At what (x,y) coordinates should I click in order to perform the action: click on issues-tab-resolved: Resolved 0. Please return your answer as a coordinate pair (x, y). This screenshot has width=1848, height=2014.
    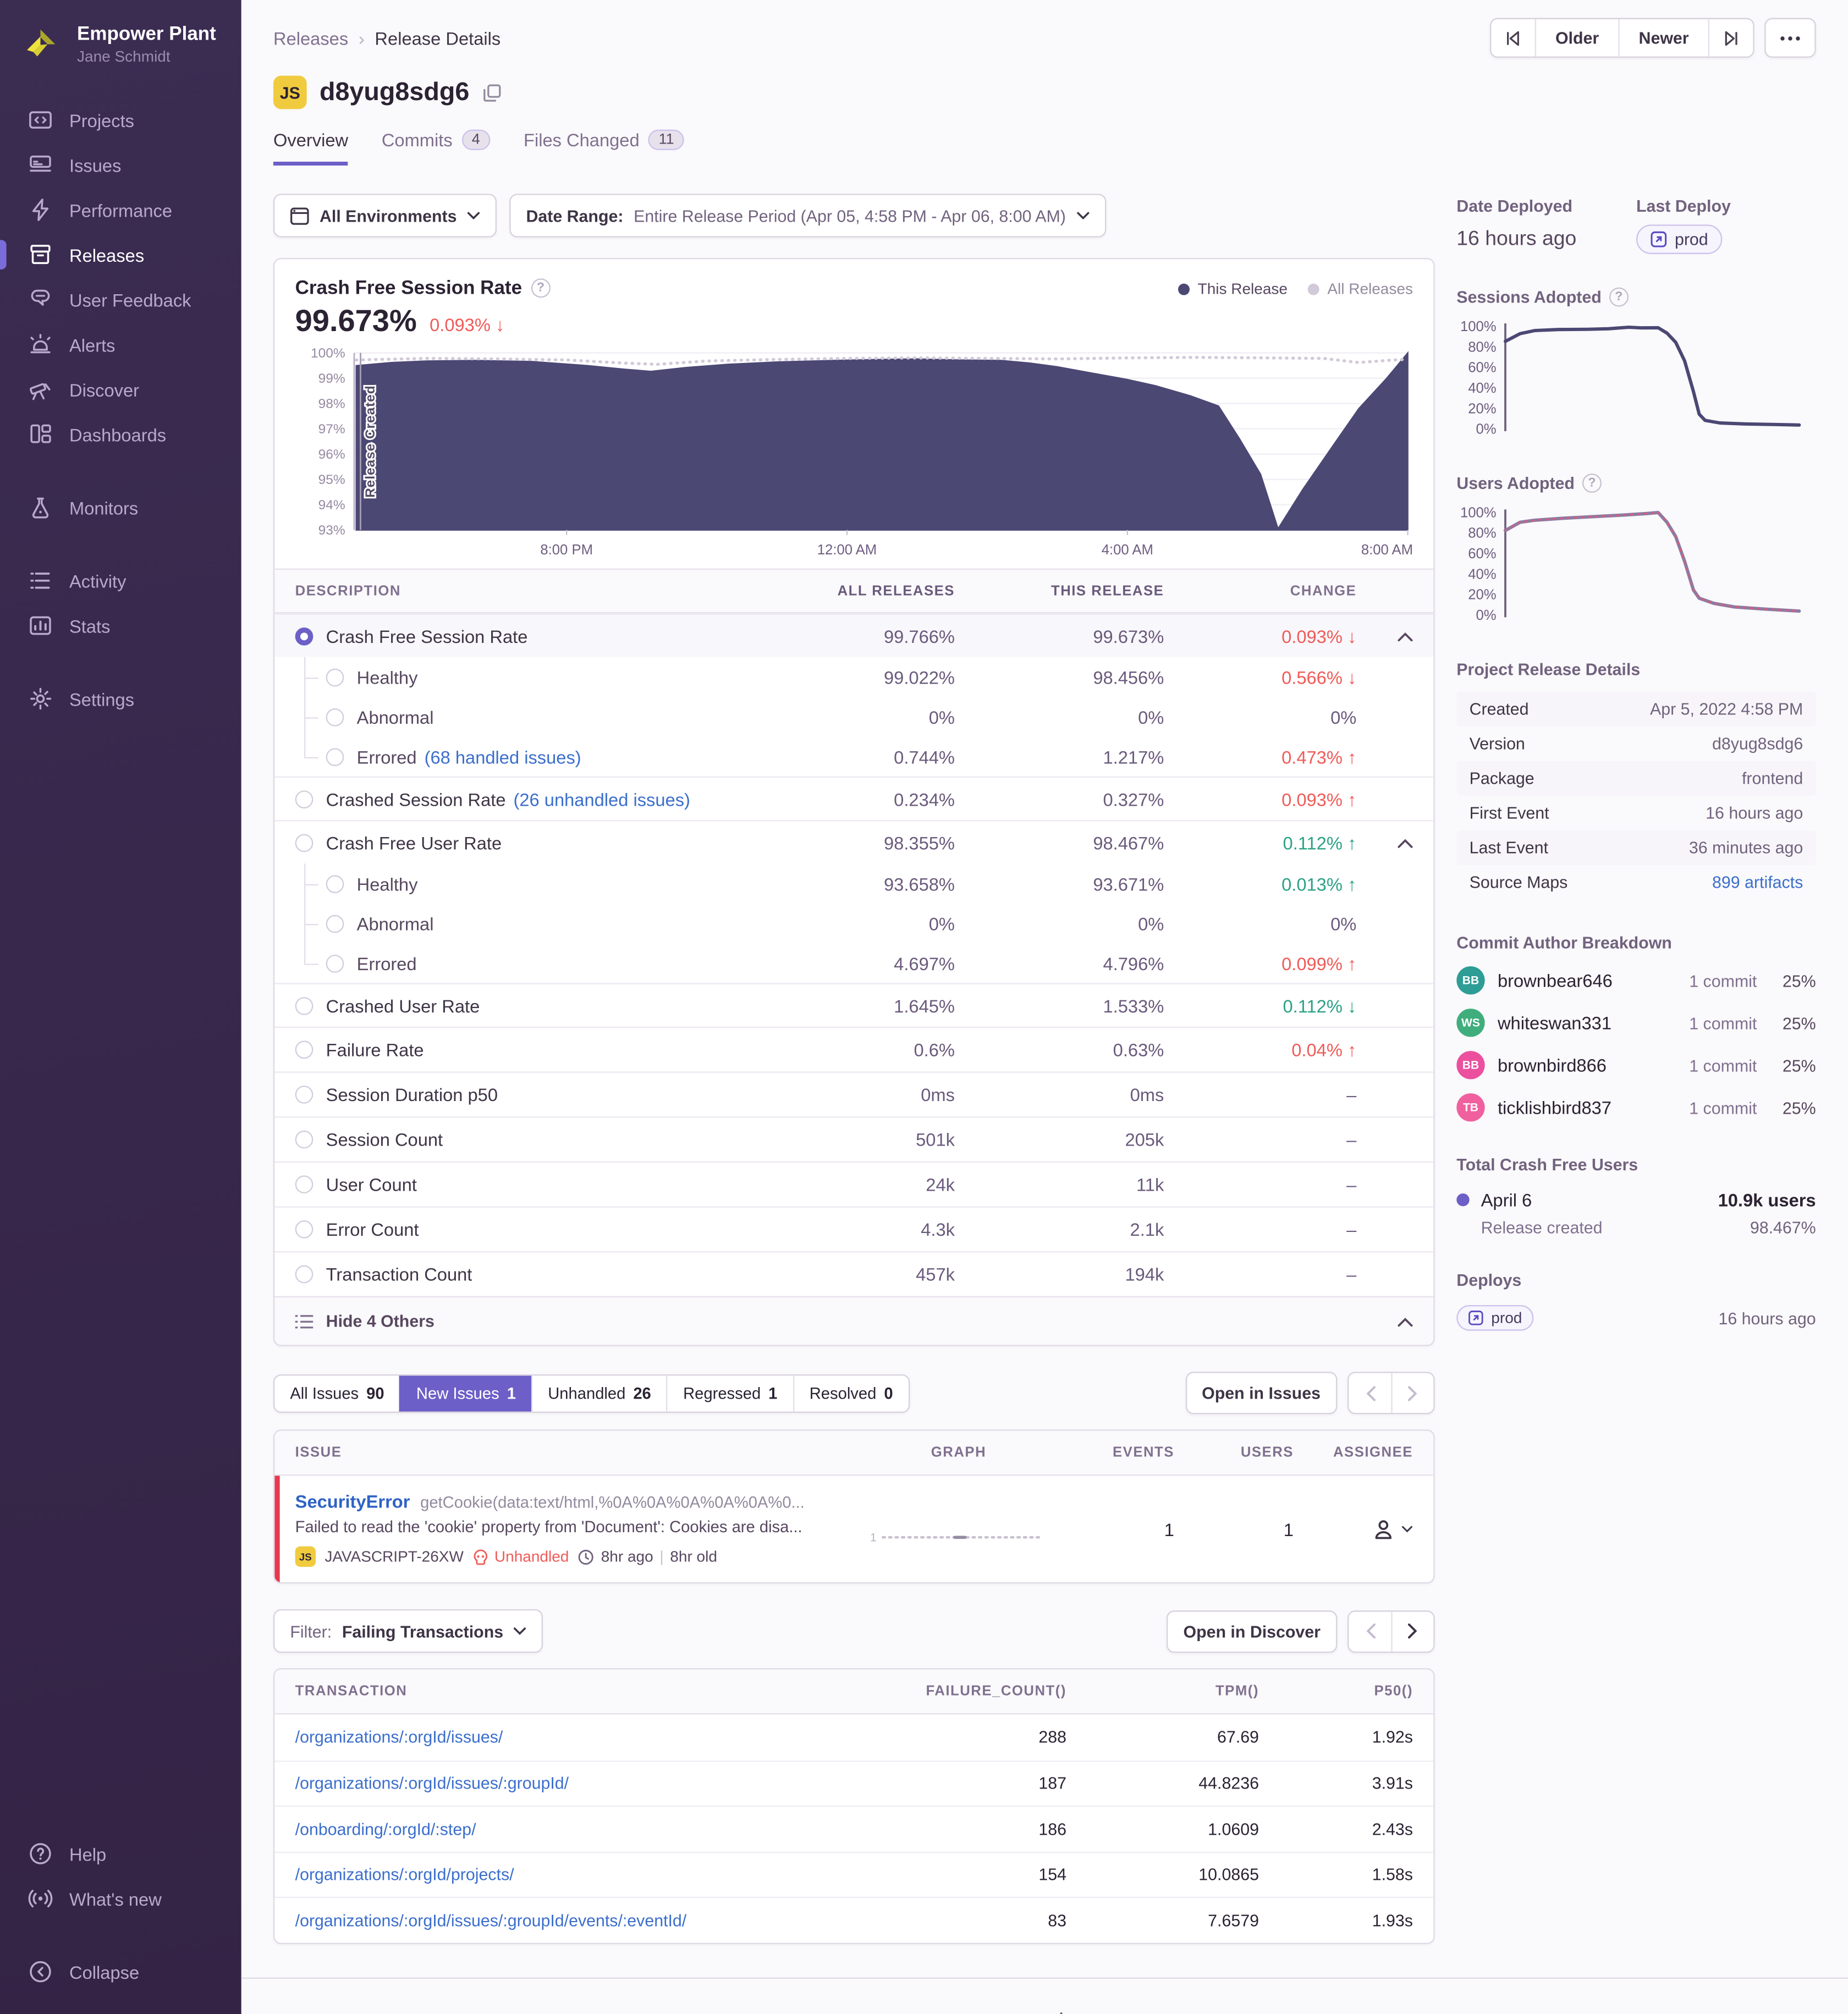
    Looking at the image, I should click on (850, 1393).